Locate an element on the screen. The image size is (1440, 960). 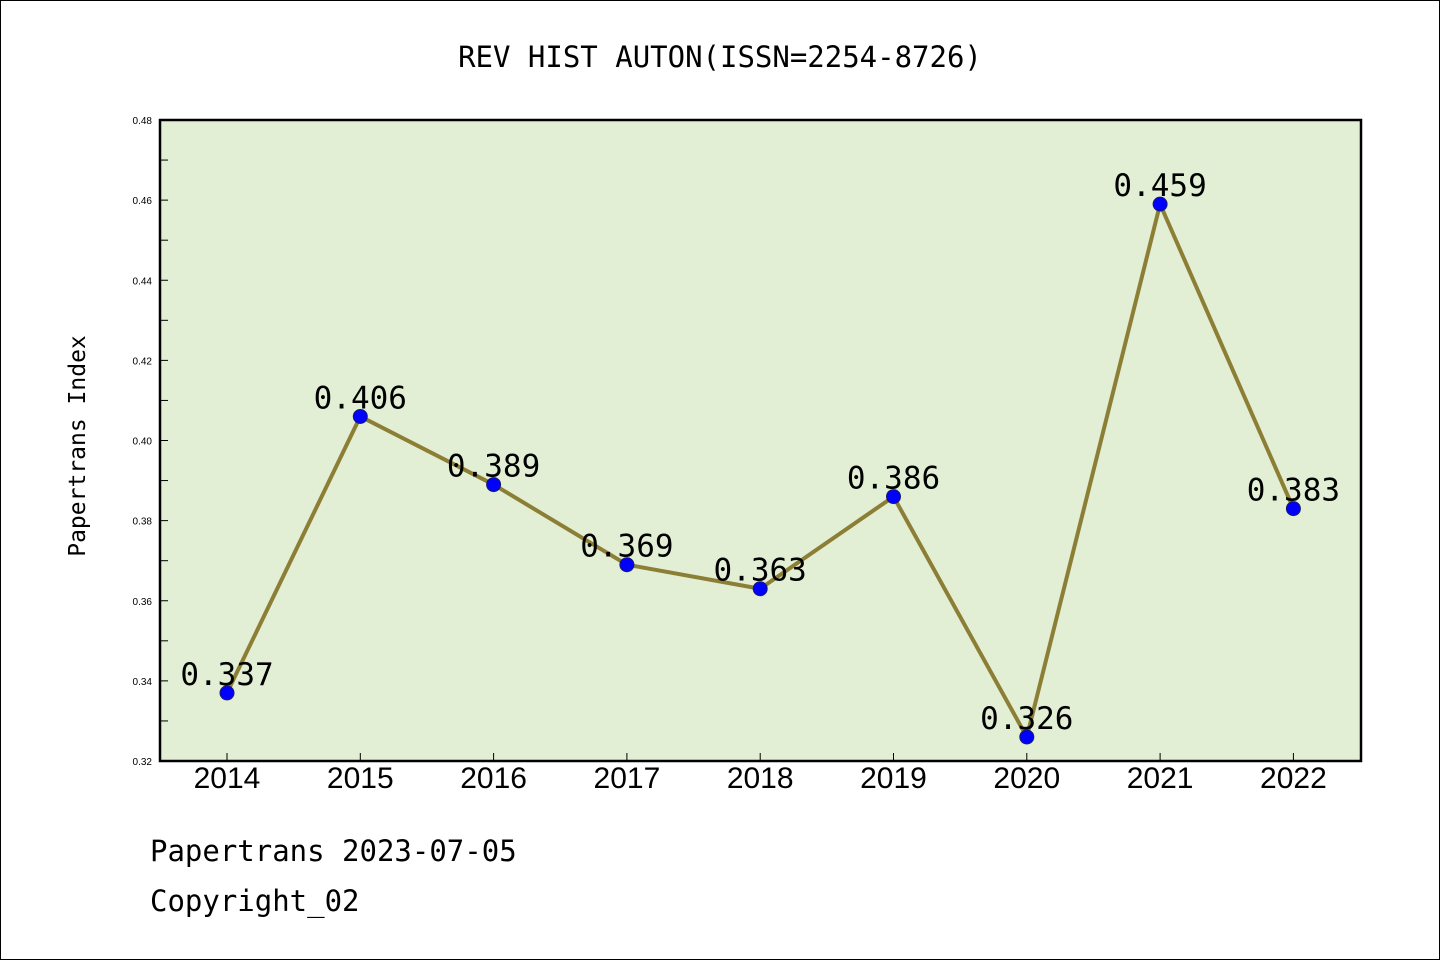
data-label: 0.369 is located at coordinates (626, 547).